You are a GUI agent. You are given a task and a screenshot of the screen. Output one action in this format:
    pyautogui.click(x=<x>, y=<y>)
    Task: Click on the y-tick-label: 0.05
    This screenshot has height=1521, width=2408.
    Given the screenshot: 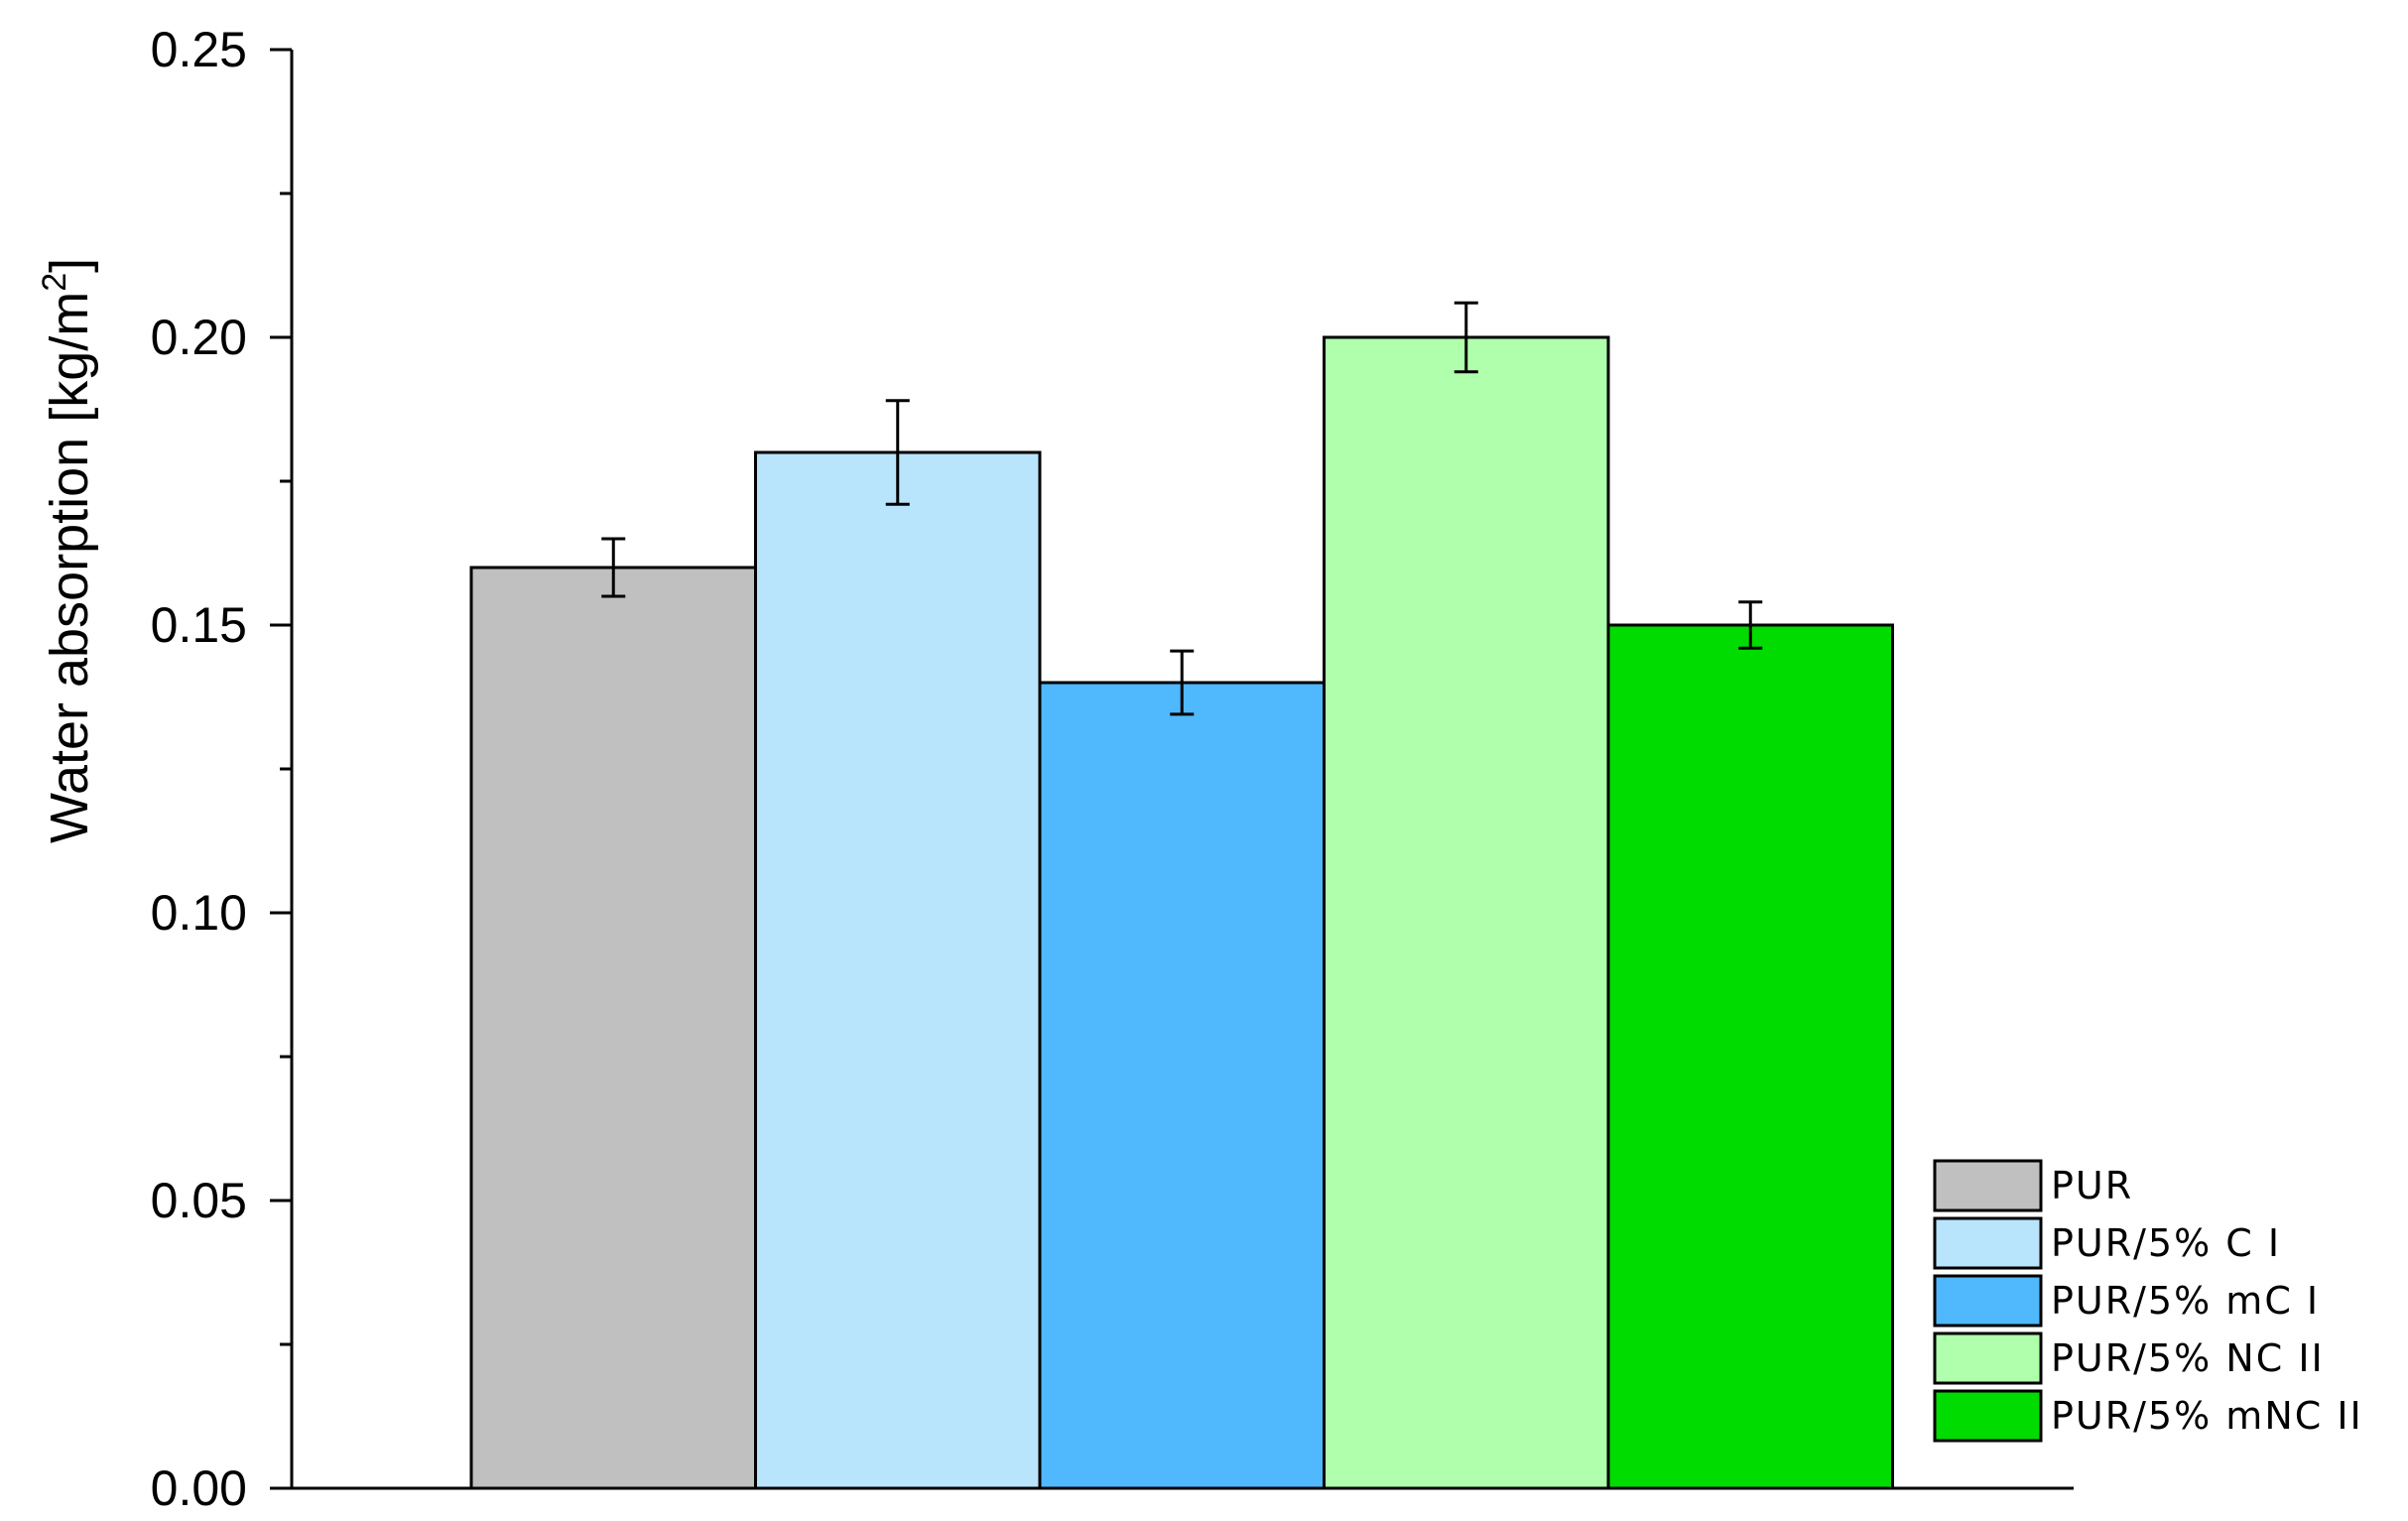 What is the action you would take?
    pyautogui.click(x=199, y=1200)
    